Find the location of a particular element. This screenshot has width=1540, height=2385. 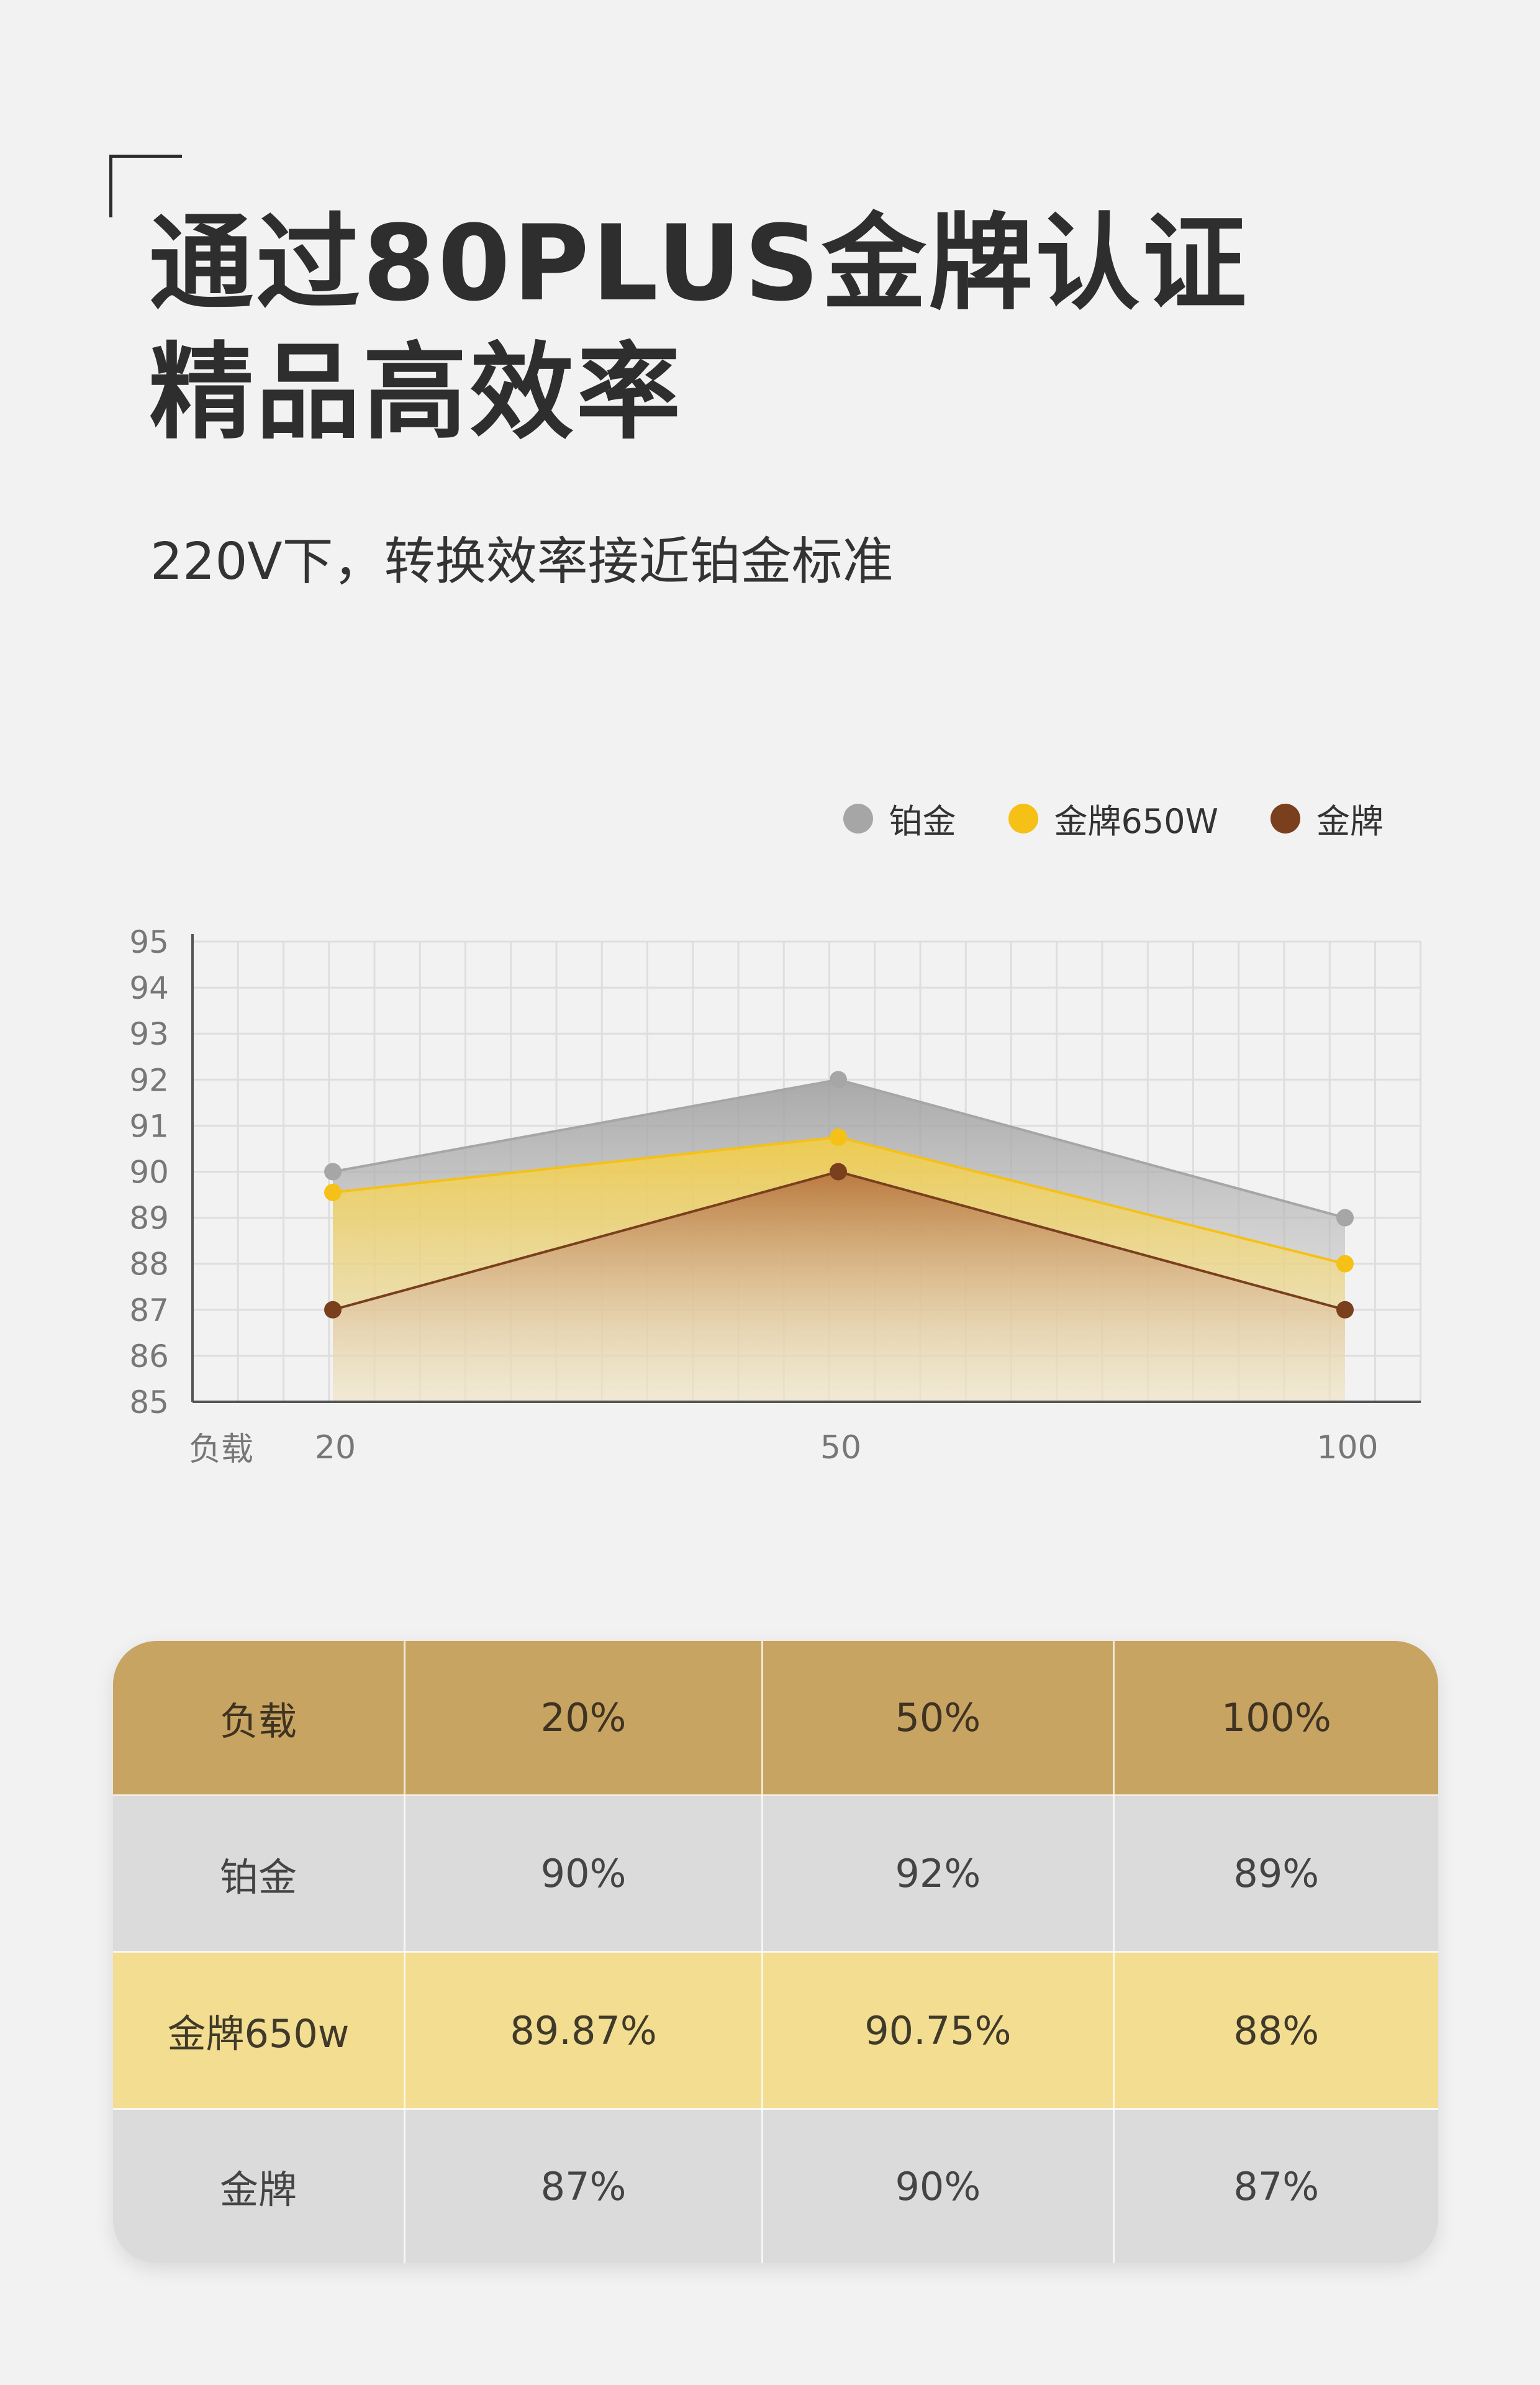

table-cell: 89% is located at coordinates (1276, 1874).